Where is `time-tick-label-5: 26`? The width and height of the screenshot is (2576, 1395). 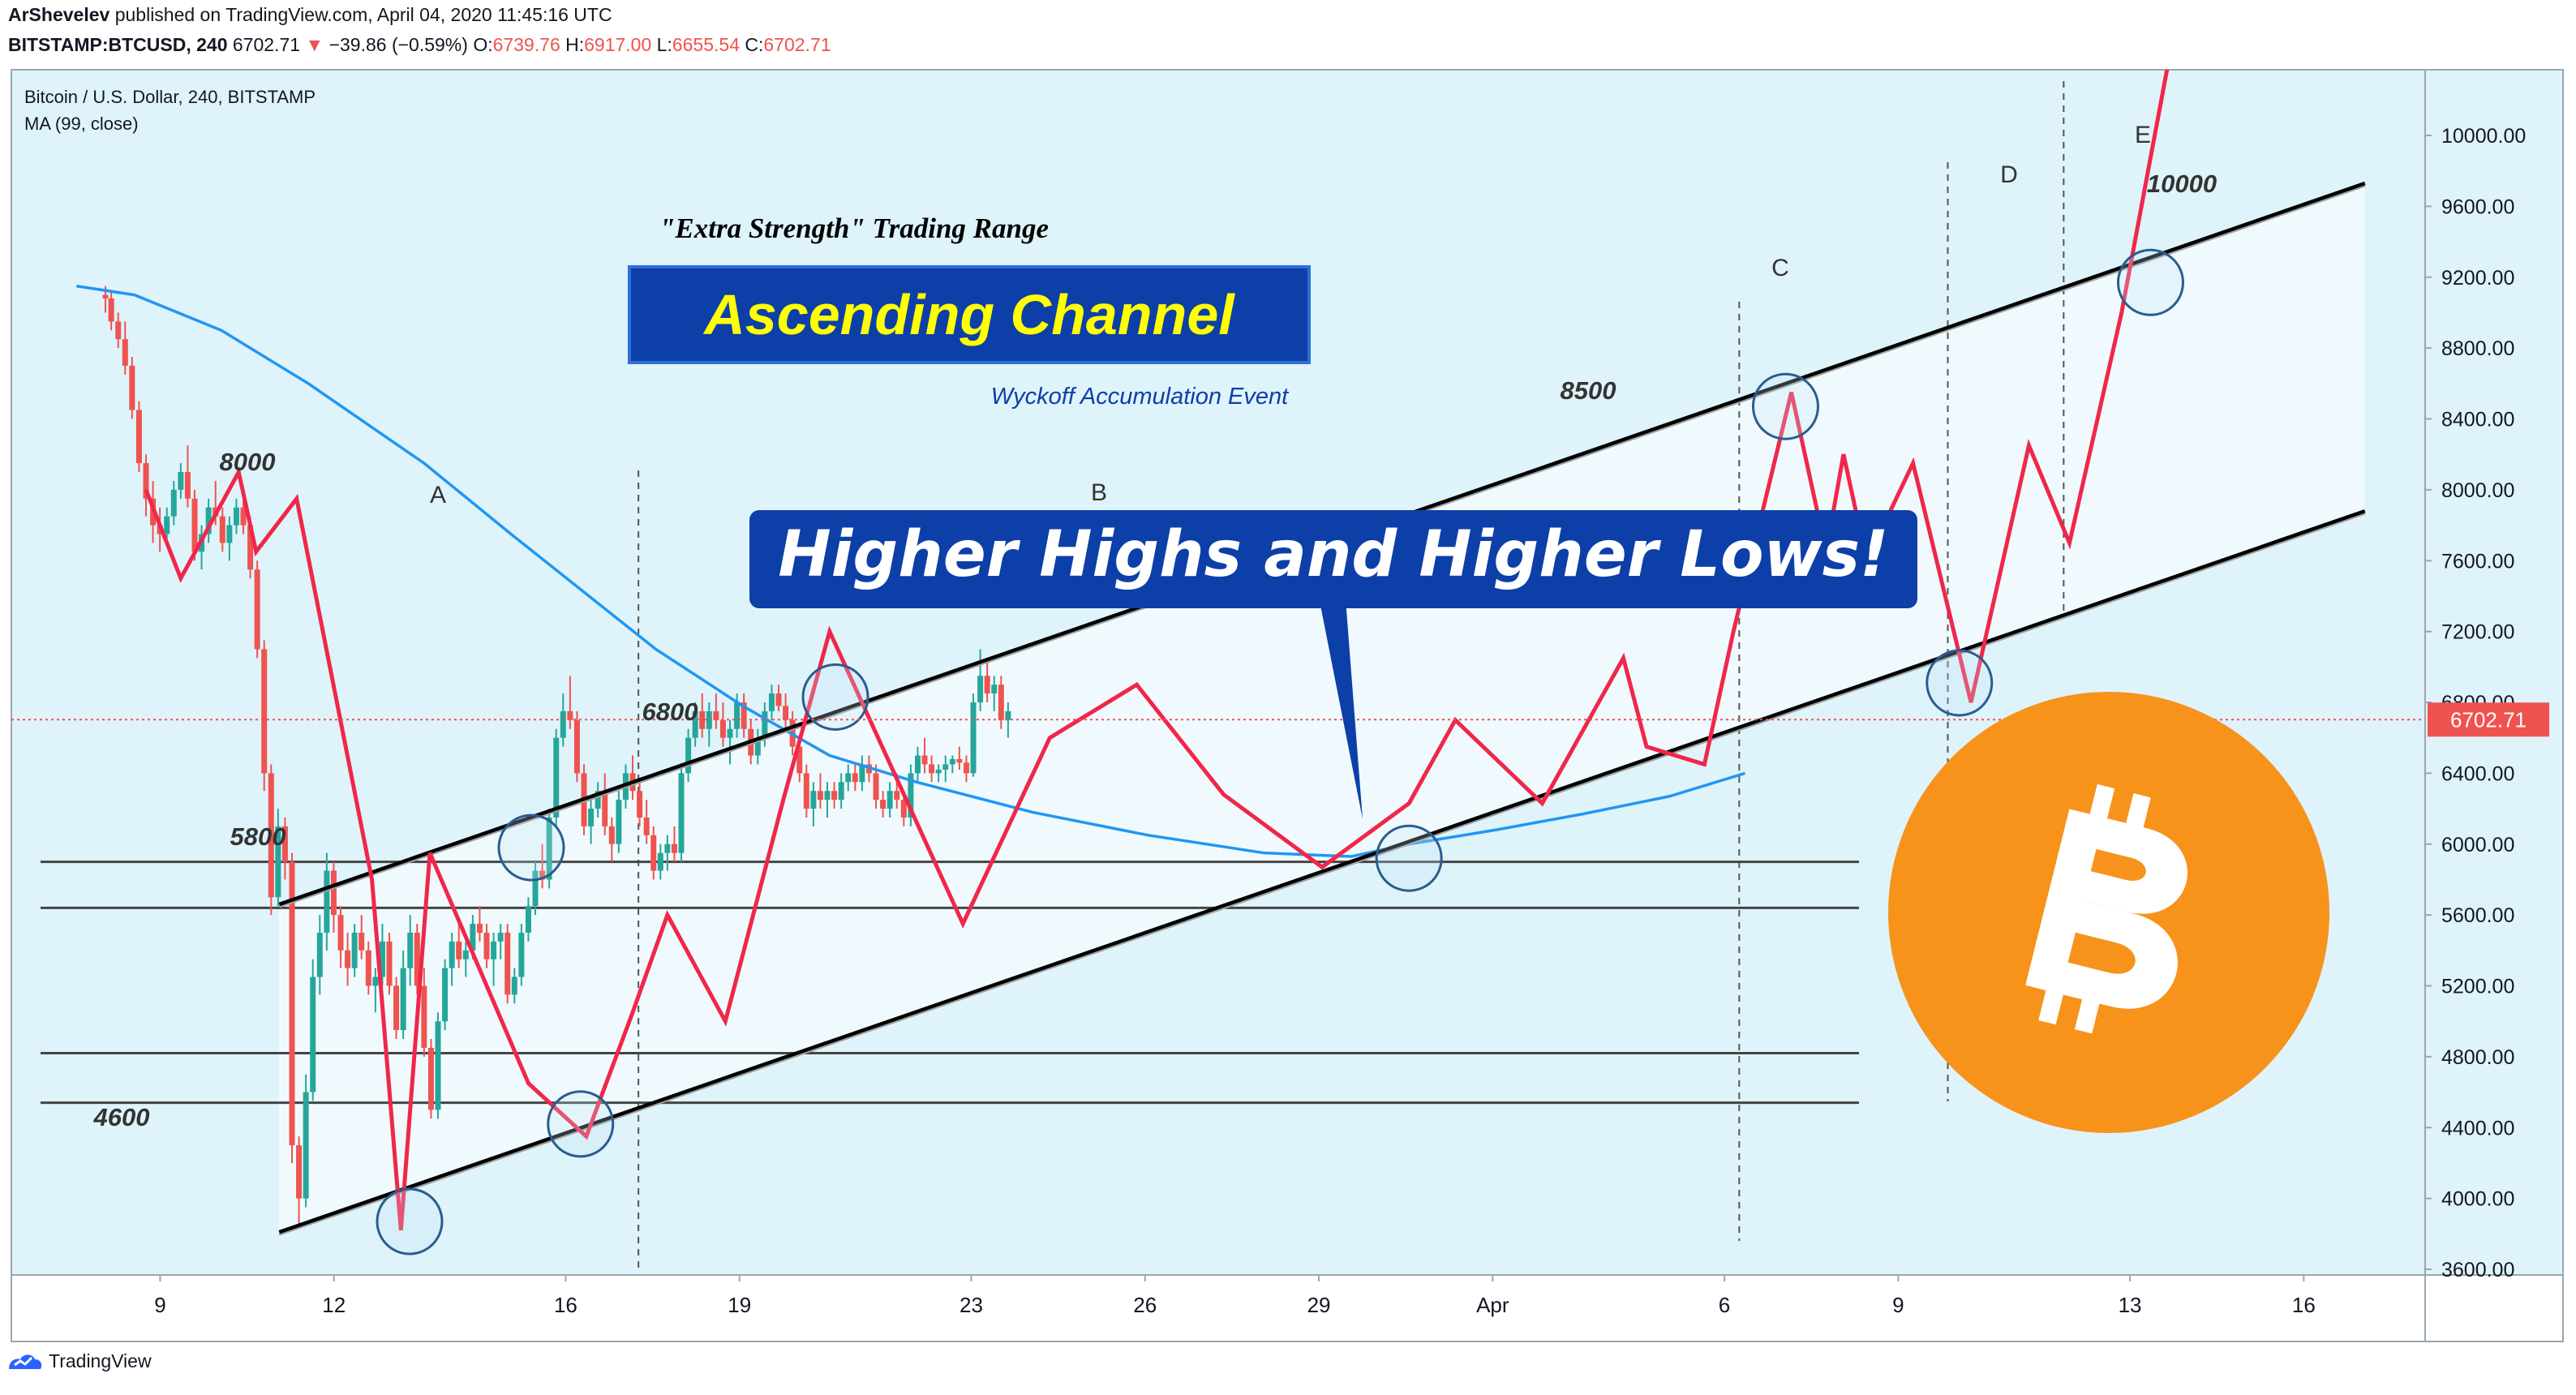
time-tick-label-5: 26 is located at coordinates (1145, 1305).